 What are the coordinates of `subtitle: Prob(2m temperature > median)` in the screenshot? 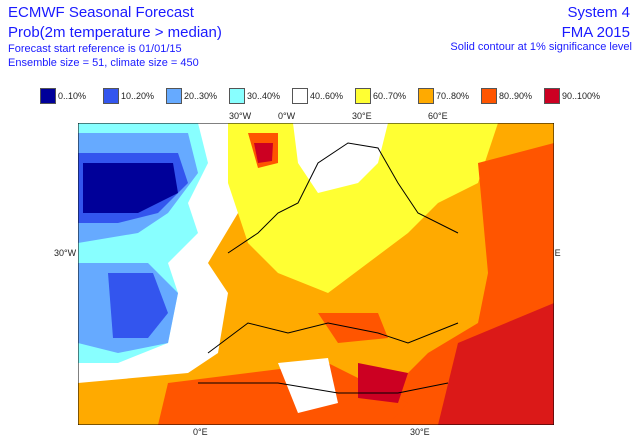 It's located at (115, 32).